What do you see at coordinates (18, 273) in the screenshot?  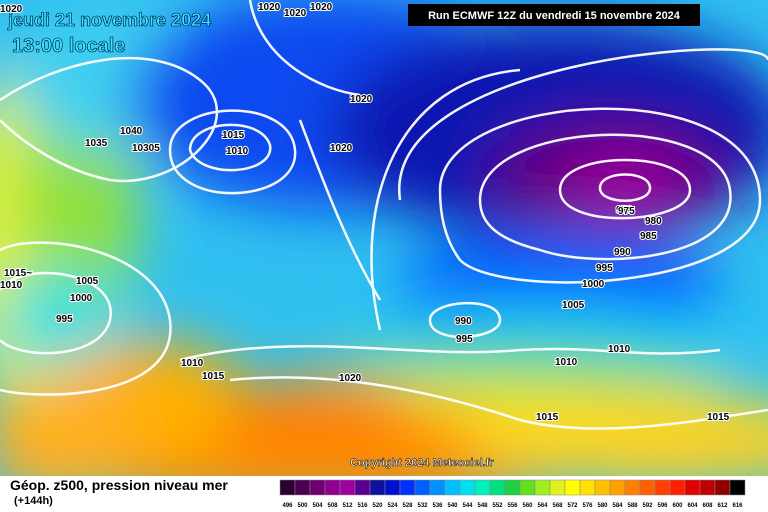 I see `isobar-label: 1015~` at bounding box center [18, 273].